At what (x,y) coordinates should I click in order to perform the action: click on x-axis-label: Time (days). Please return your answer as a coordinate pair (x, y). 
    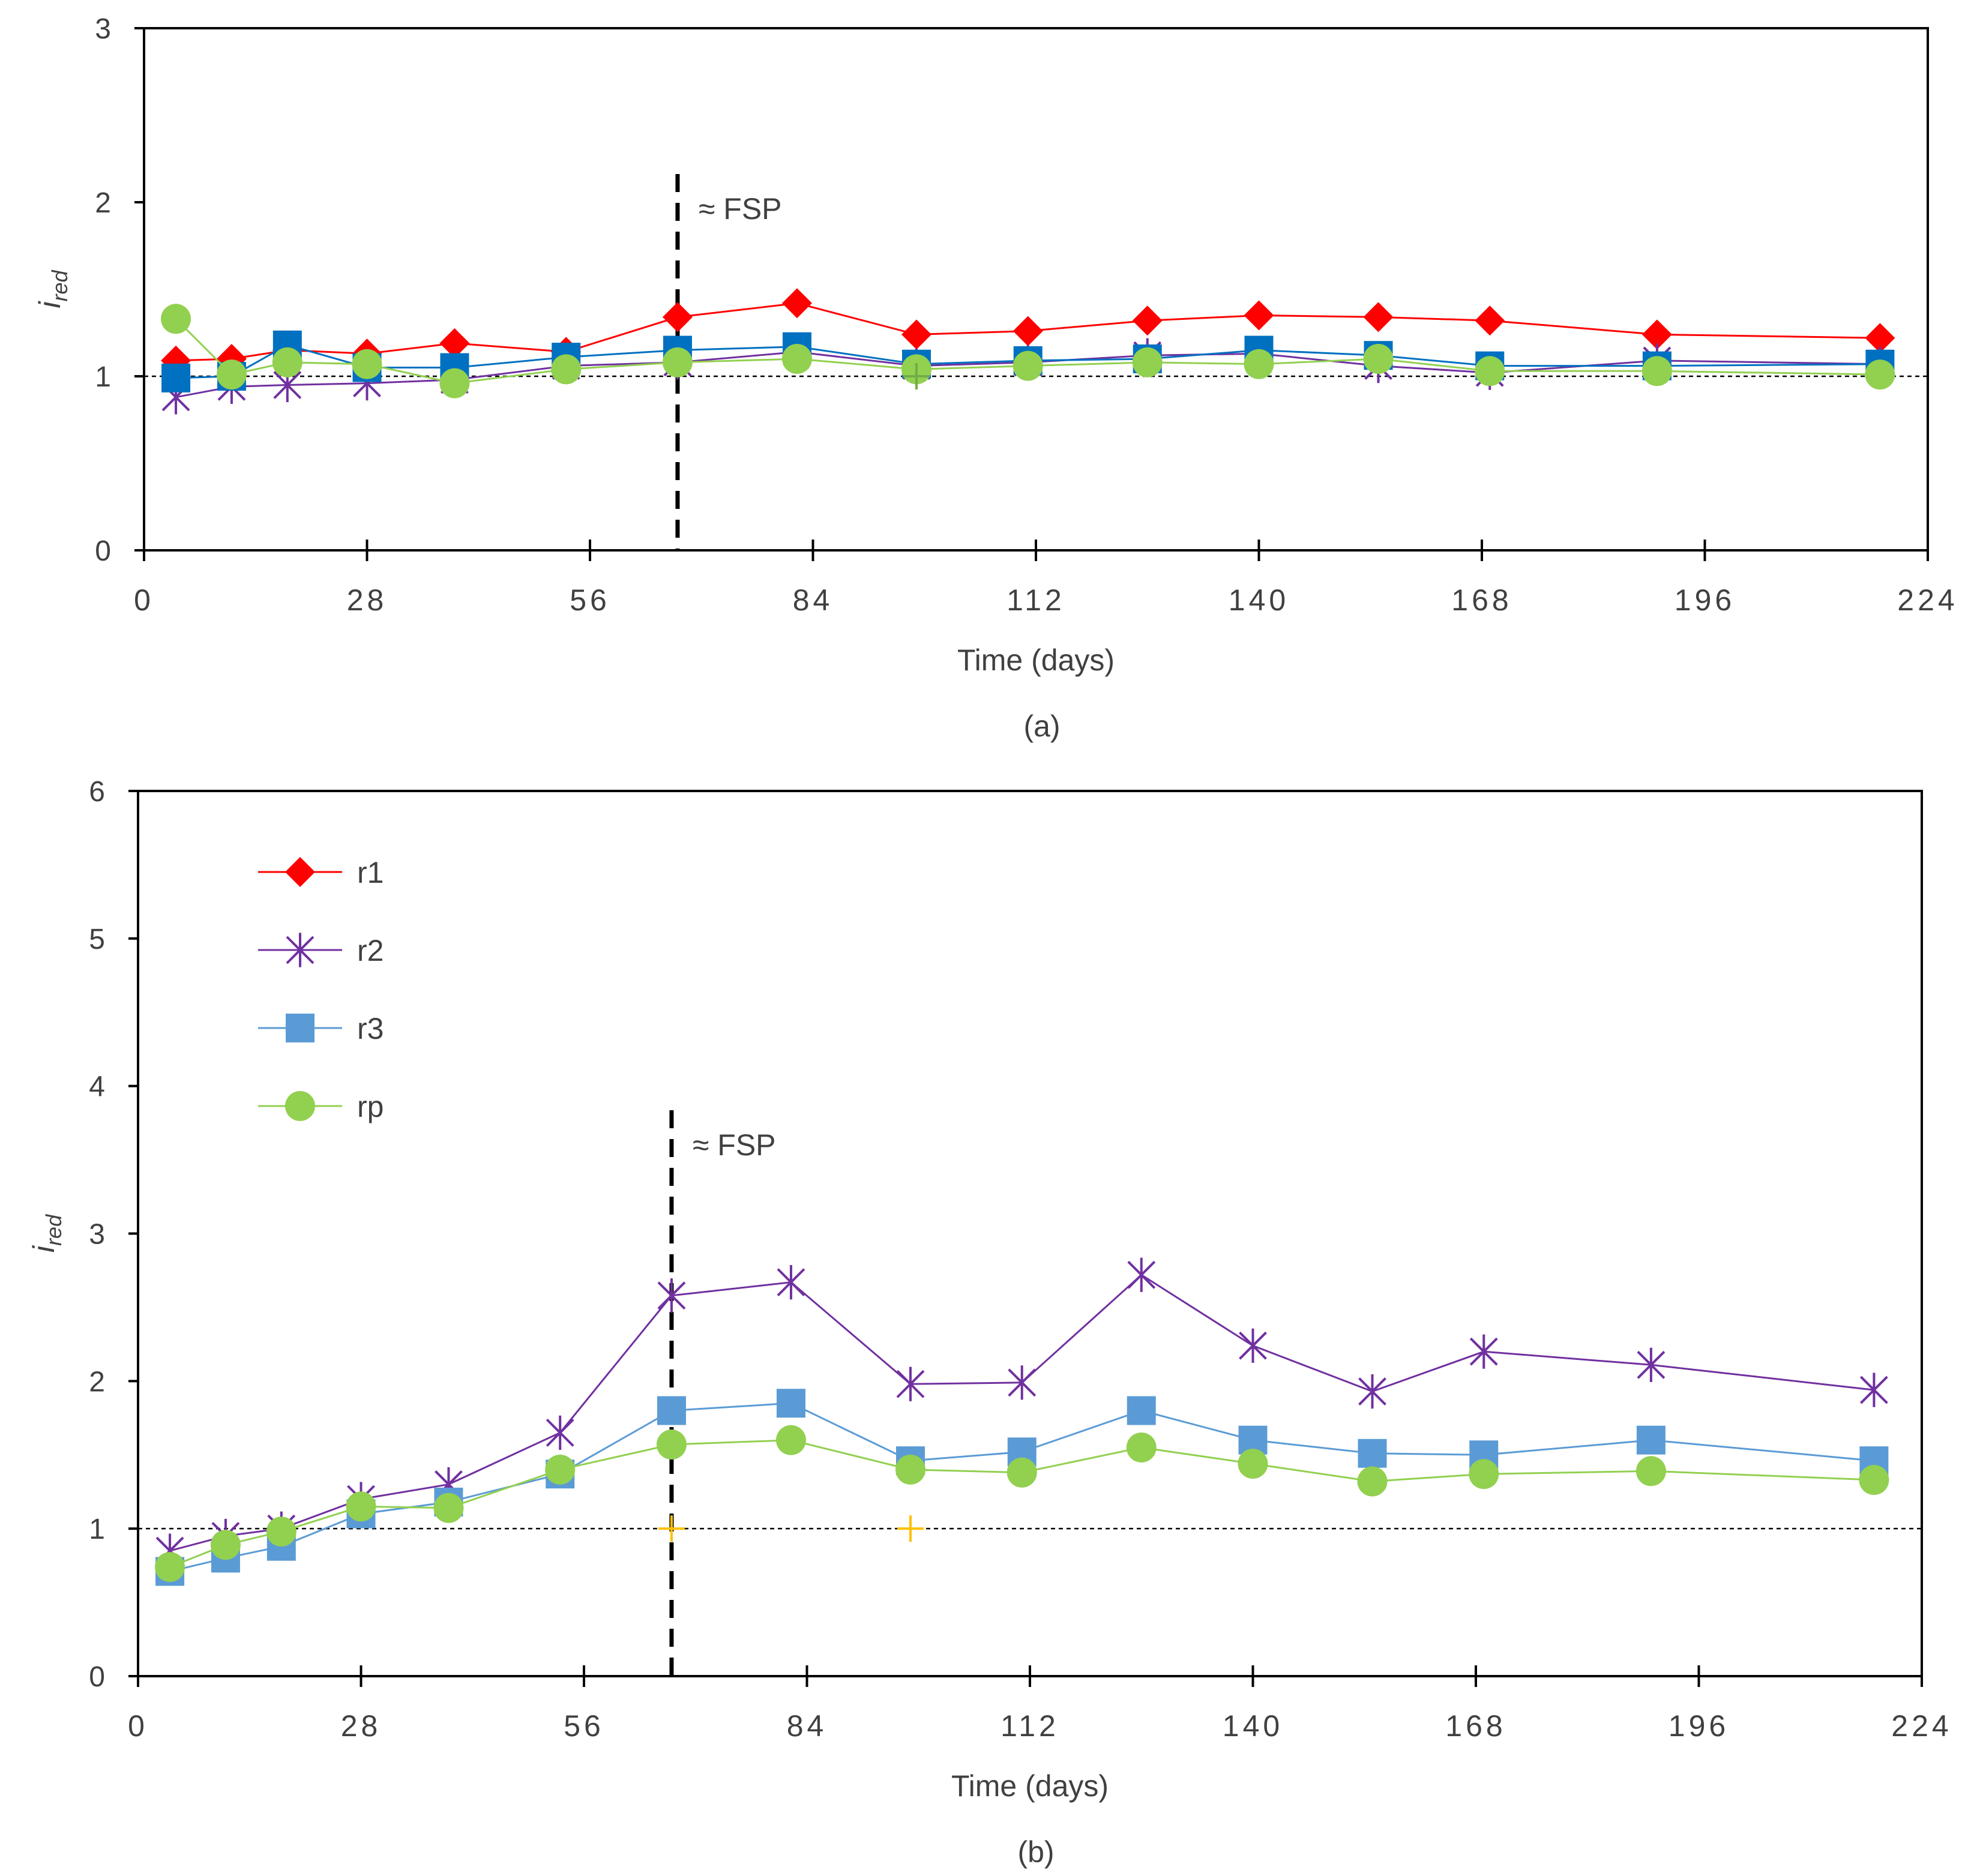
    Looking at the image, I should click on (1036, 660).